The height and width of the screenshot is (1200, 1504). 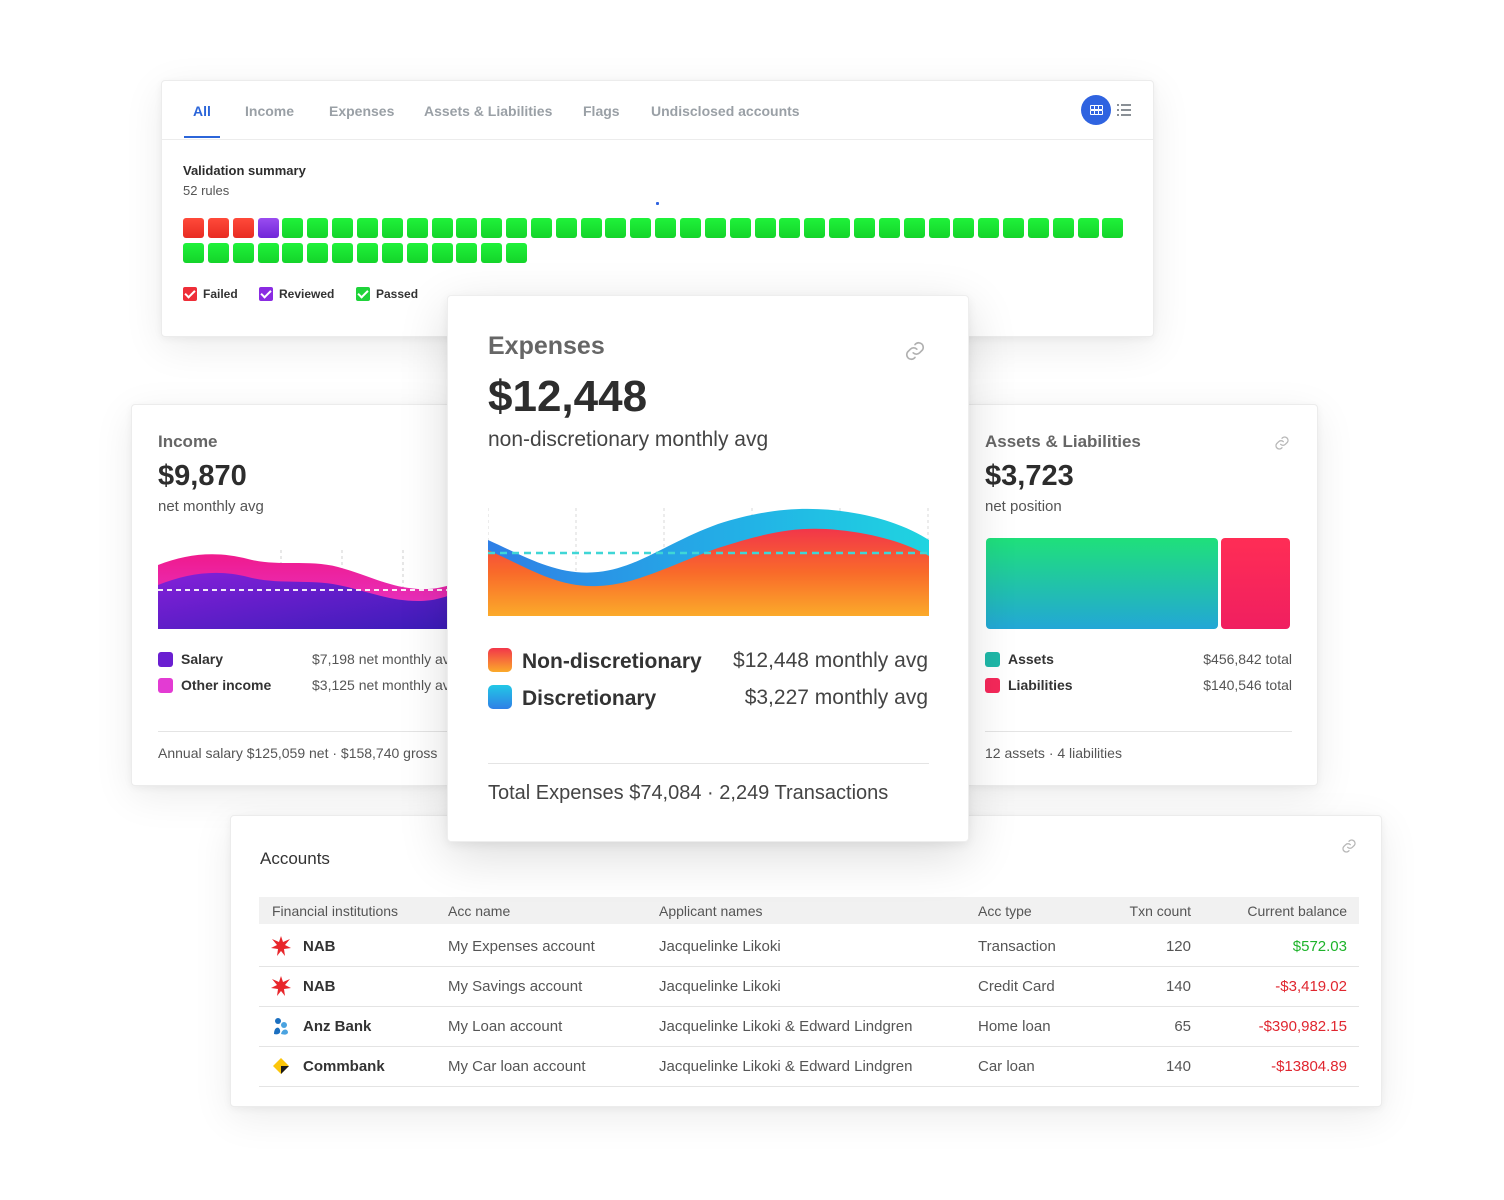 What do you see at coordinates (1247, 685) in the screenshot?
I see `liabilities-total: $140,546 total` at bounding box center [1247, 685].